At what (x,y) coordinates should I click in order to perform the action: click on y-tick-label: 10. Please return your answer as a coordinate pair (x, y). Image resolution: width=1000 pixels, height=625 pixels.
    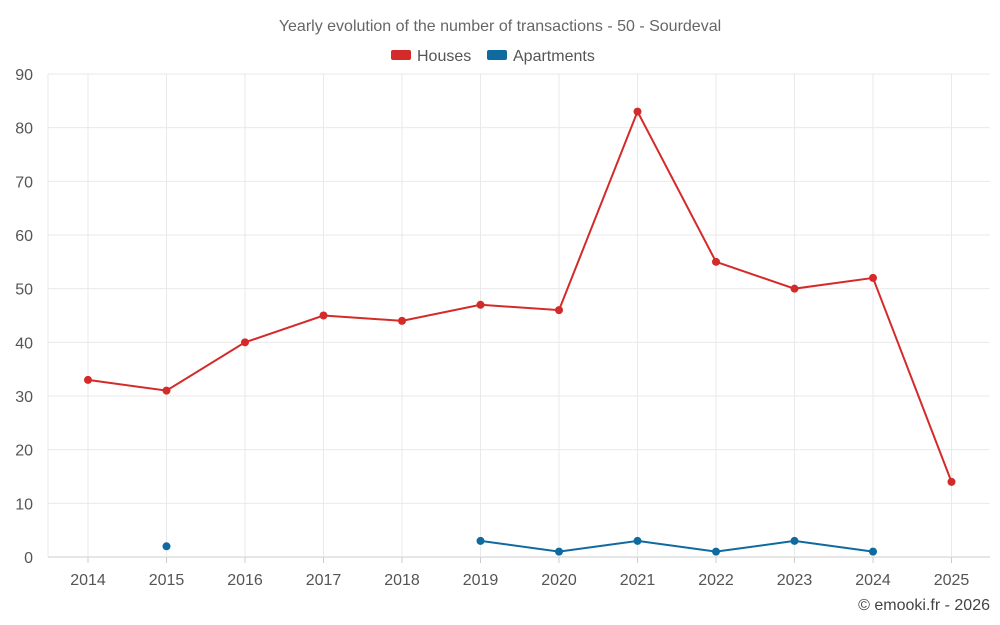
    Looking at the image, I should click on (24, 504).